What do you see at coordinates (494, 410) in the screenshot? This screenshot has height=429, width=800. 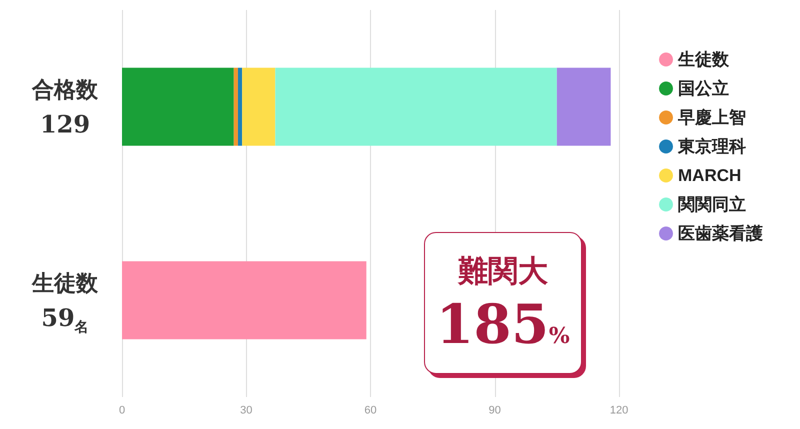 I see `x-tick-label: 90` at bounding box center [494, 410].